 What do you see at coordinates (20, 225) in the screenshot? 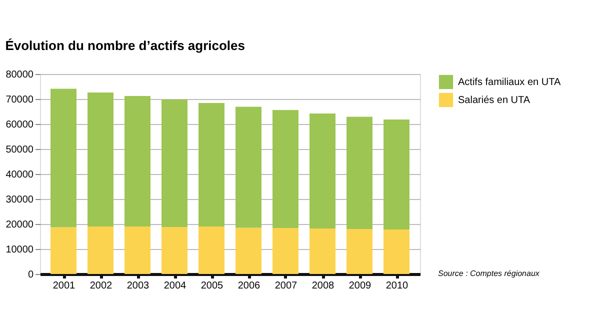
I see `y-tick-label: 20000` at bounding box center [20, 225].